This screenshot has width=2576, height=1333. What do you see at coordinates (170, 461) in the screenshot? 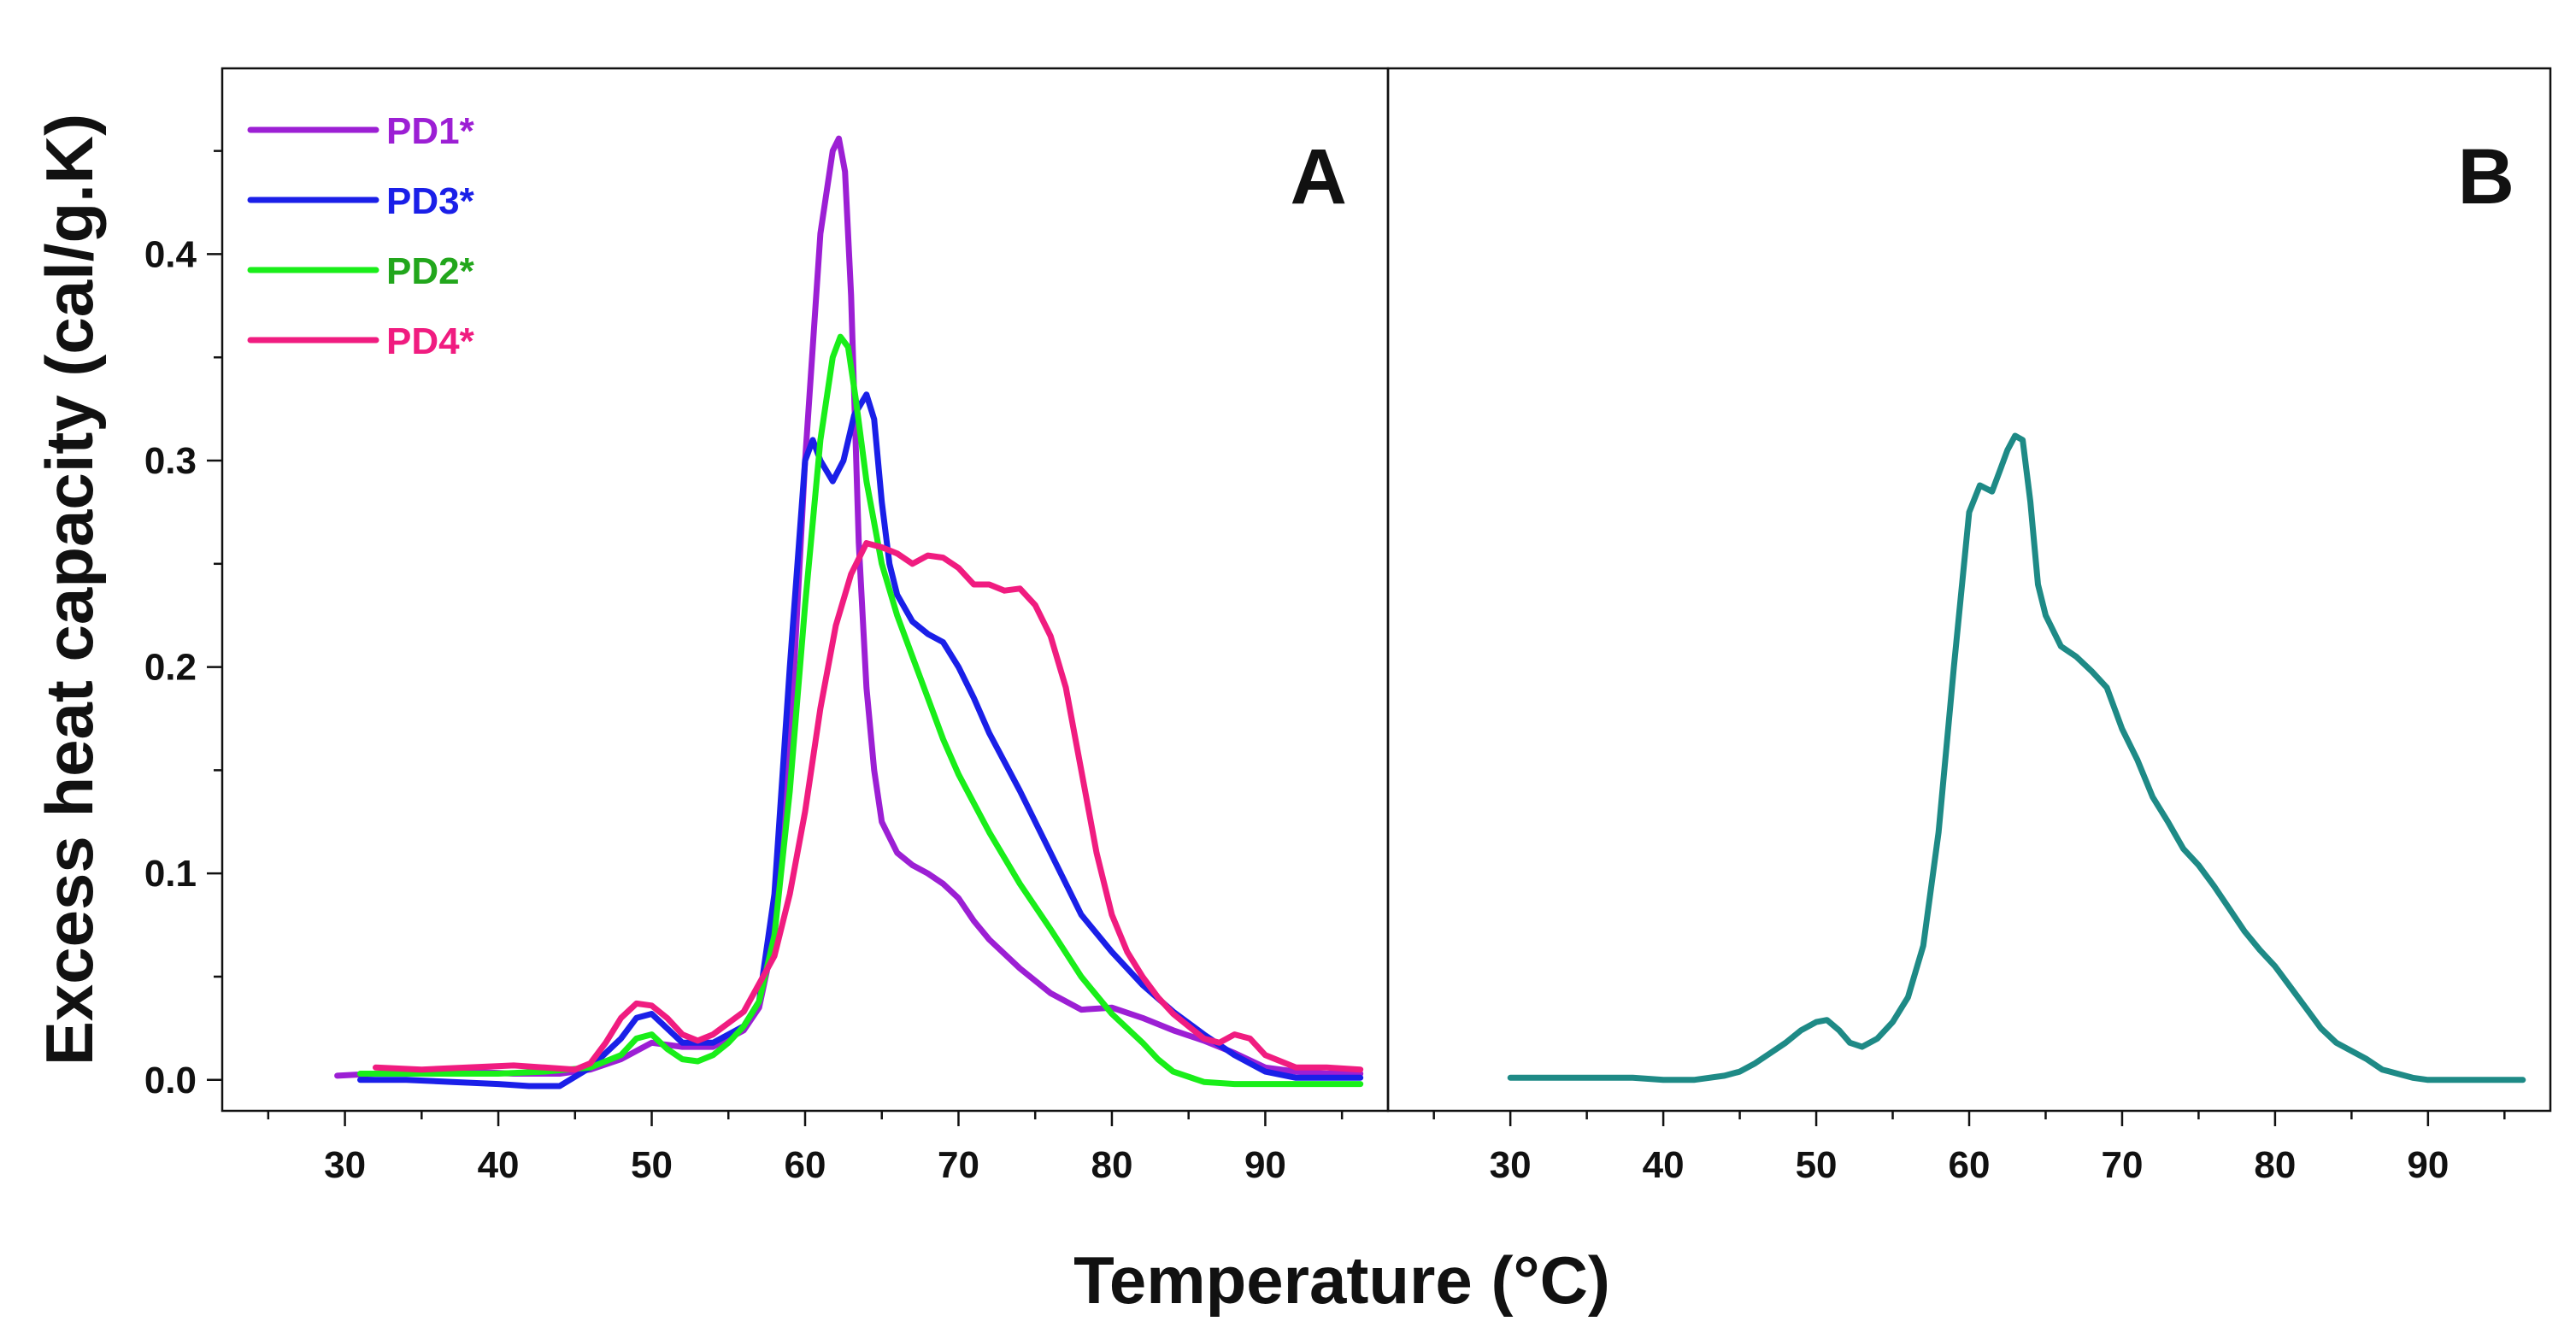
I see `y-tick-label: 0.3` at bounding box center [170, 461].